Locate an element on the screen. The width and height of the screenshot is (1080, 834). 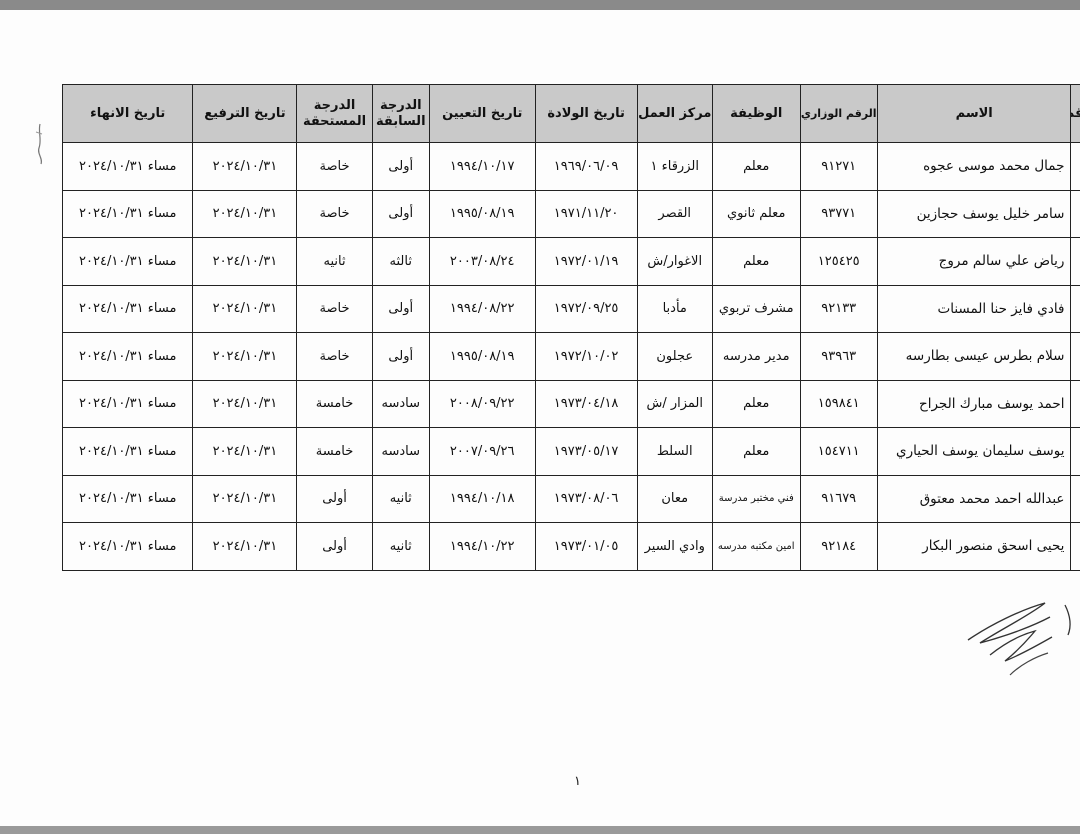
scan-bottom-edge is located at coordinates (540, 830).